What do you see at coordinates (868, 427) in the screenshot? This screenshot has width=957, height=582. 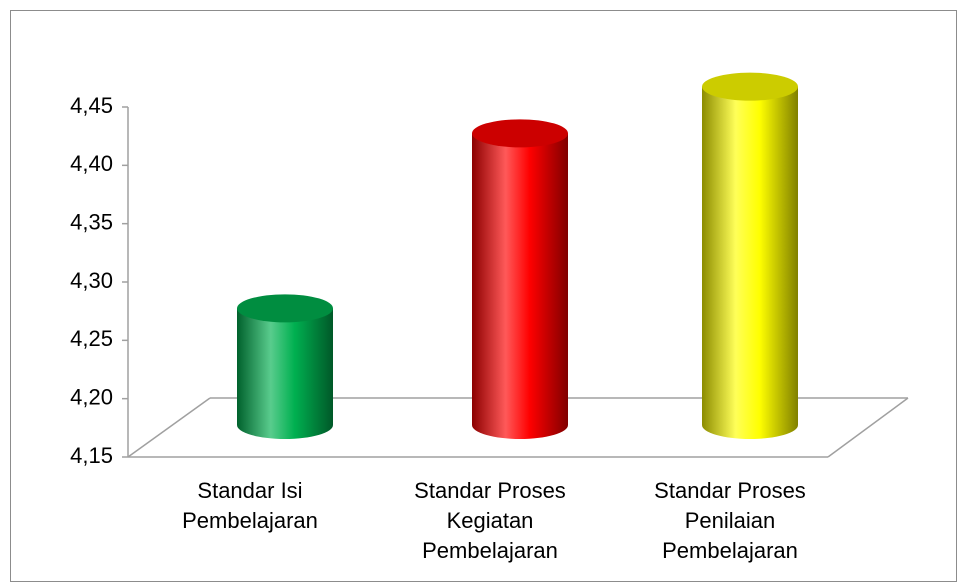 I see `floor-right` at bounding box center [868, 427].